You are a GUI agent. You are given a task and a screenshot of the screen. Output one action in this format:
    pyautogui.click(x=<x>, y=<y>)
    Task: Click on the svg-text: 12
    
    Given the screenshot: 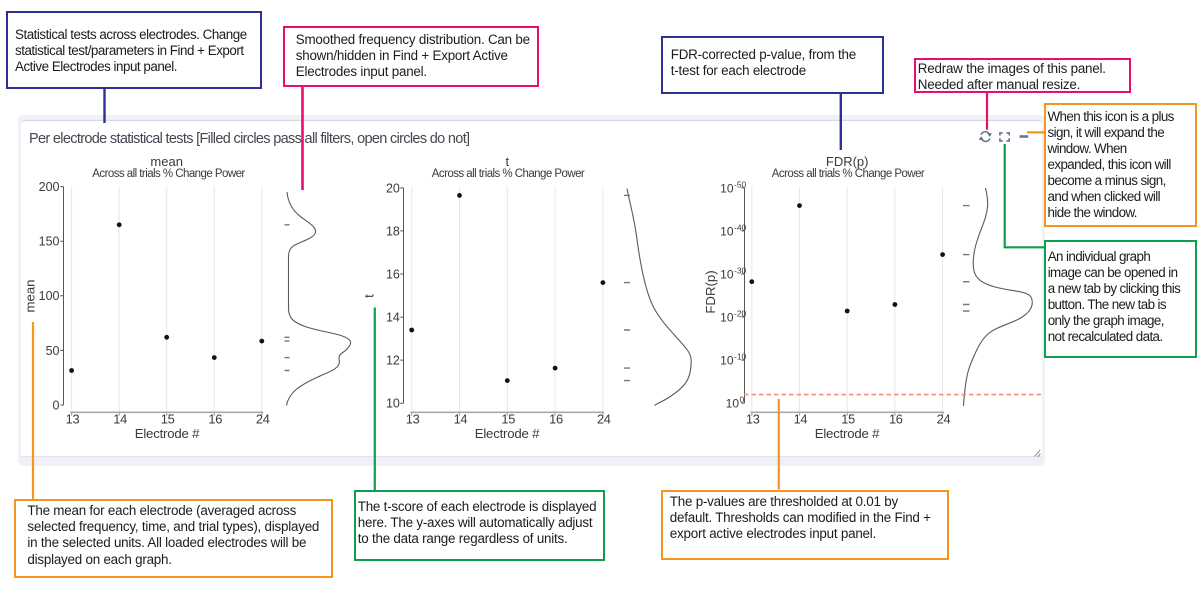 What is the action you would take?
    pyautogui.click(x=393, y=361)
    